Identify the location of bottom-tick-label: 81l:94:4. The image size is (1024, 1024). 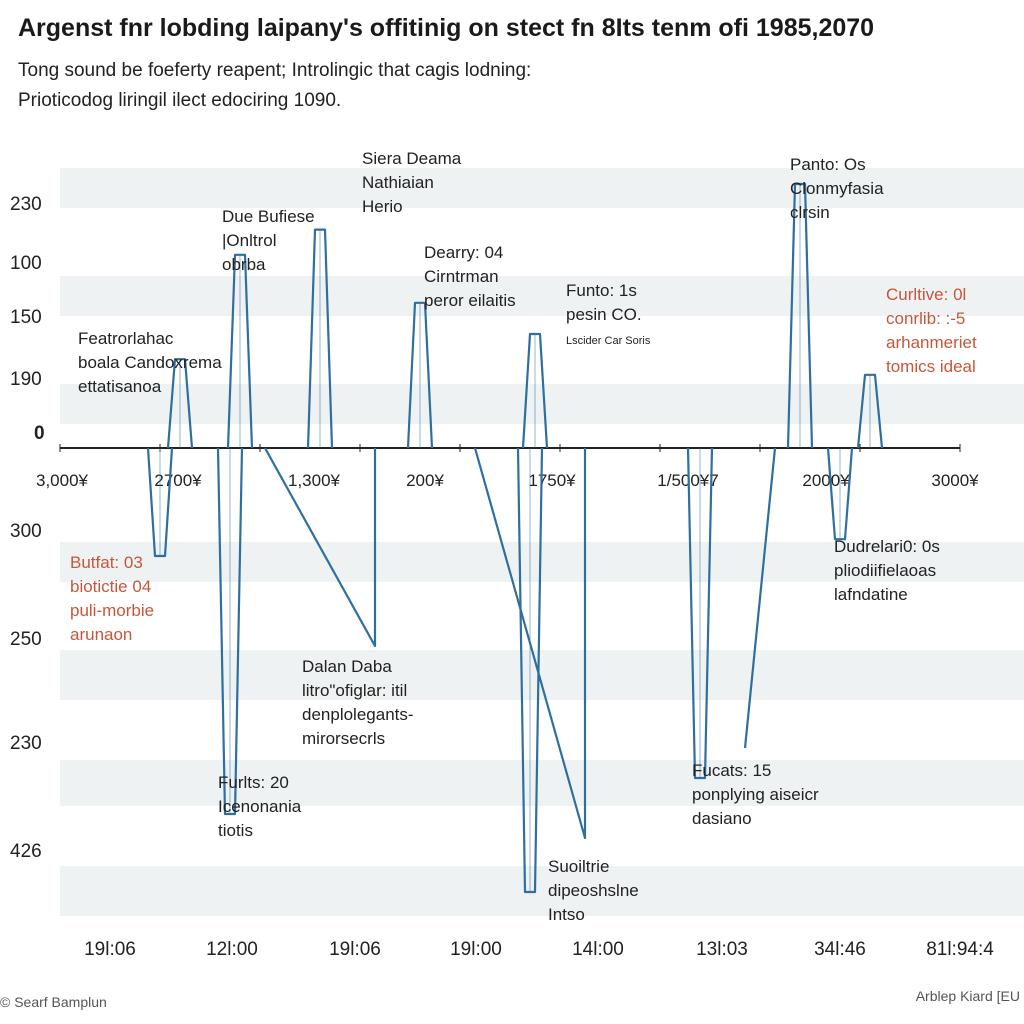
(960, 949).